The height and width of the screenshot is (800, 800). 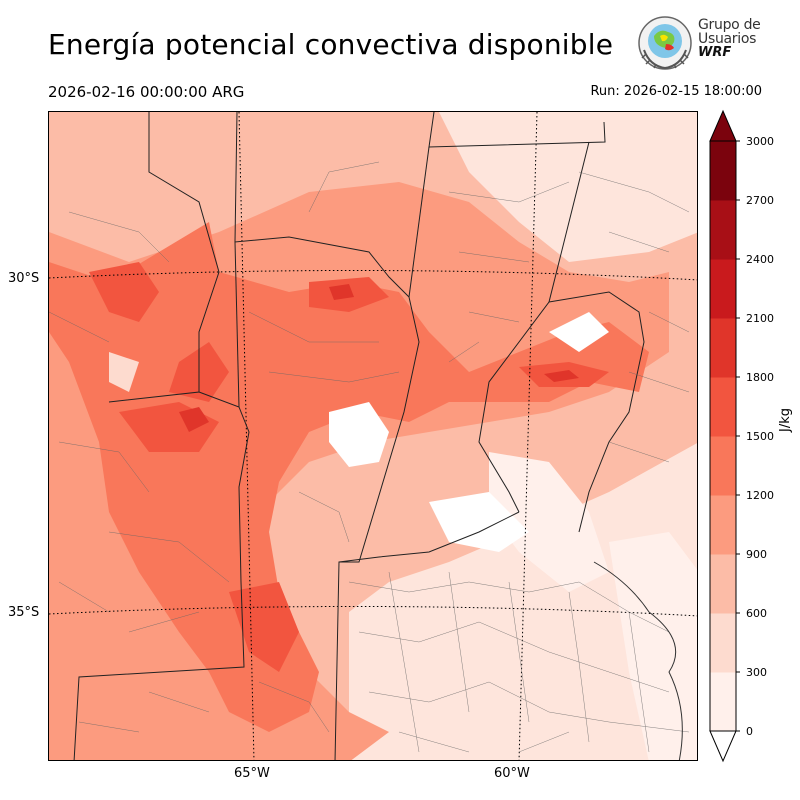 I want to click on colorbar-extend-min, so click(x=723, y=746).